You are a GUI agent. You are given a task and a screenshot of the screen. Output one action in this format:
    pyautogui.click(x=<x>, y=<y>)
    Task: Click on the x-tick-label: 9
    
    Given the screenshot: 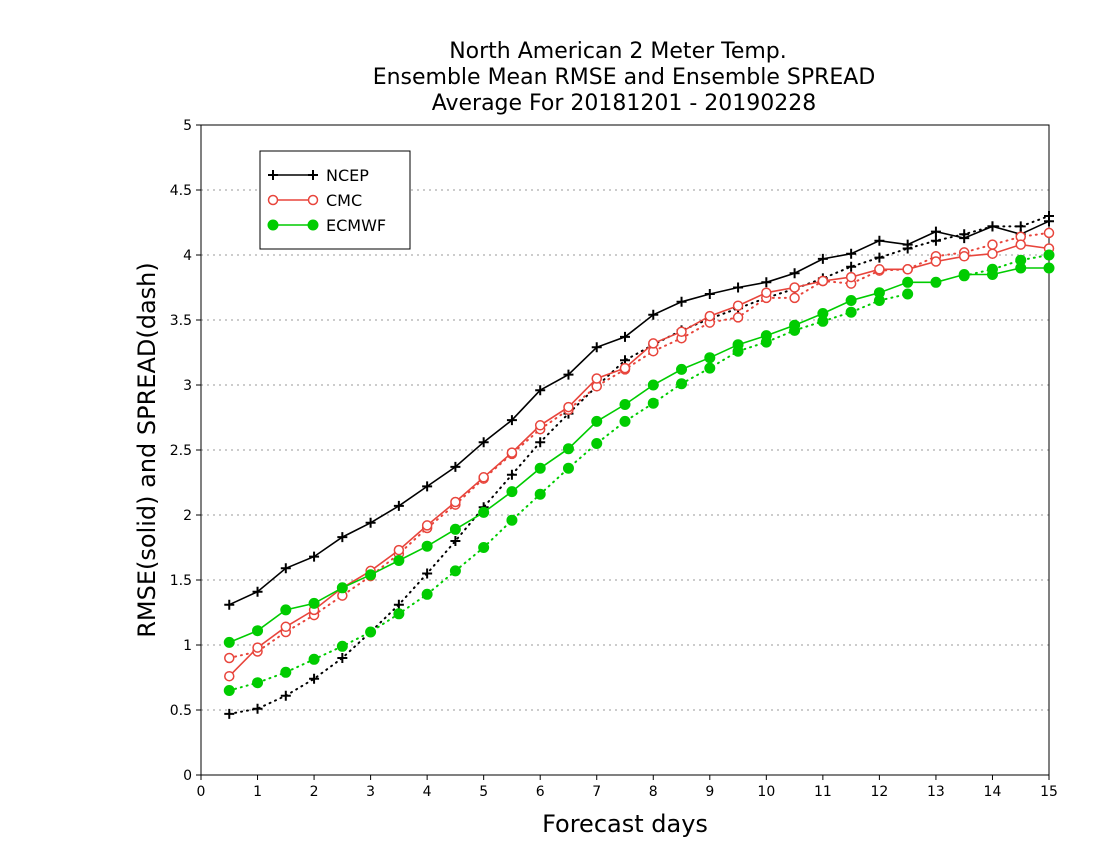 What is the action you would take?
    pyautogui.click(x=709, y=792)
    